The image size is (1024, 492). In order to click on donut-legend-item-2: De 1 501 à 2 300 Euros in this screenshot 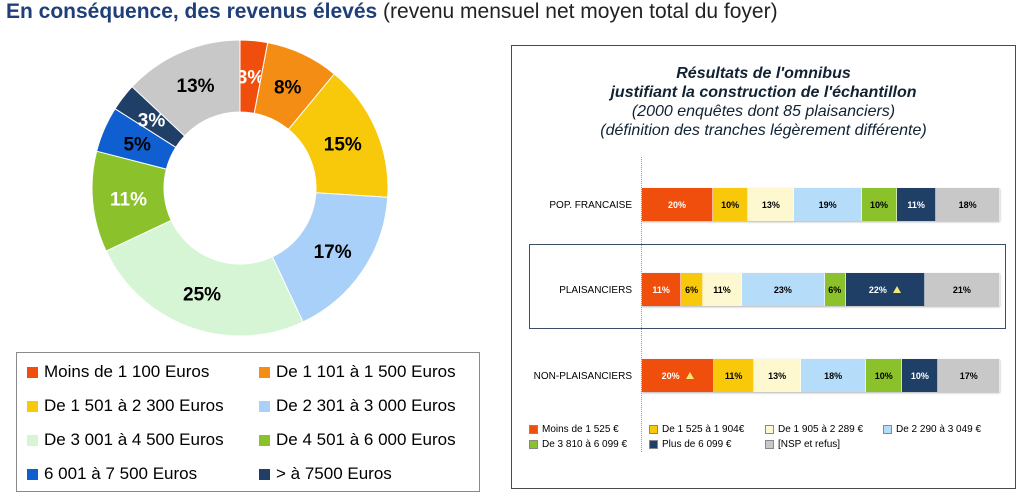, I will do `click(125, 406)`.